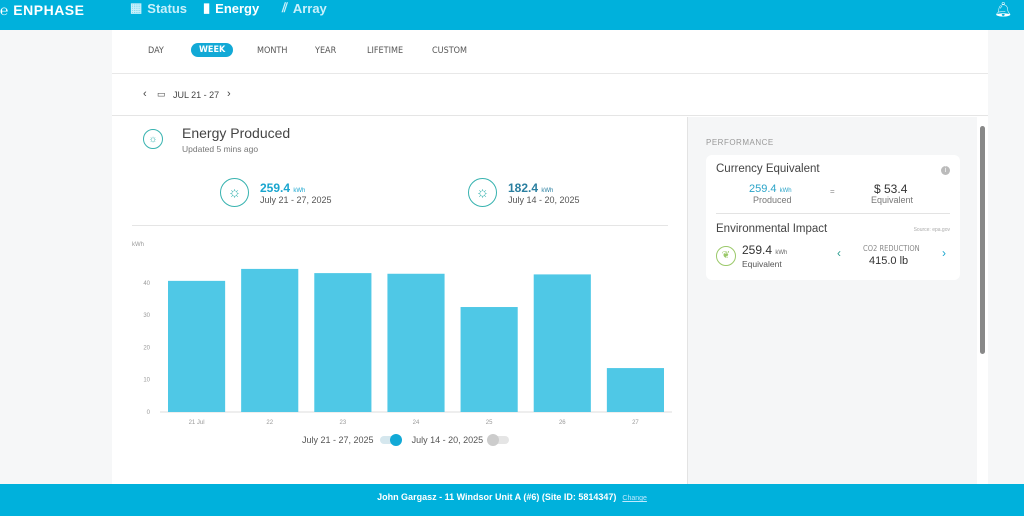 The height and width of the screenshot is (516, 1024). Describe the element at coordinates (146, 316) in the screenshot. I see `y-tick-label: 30` at that location.